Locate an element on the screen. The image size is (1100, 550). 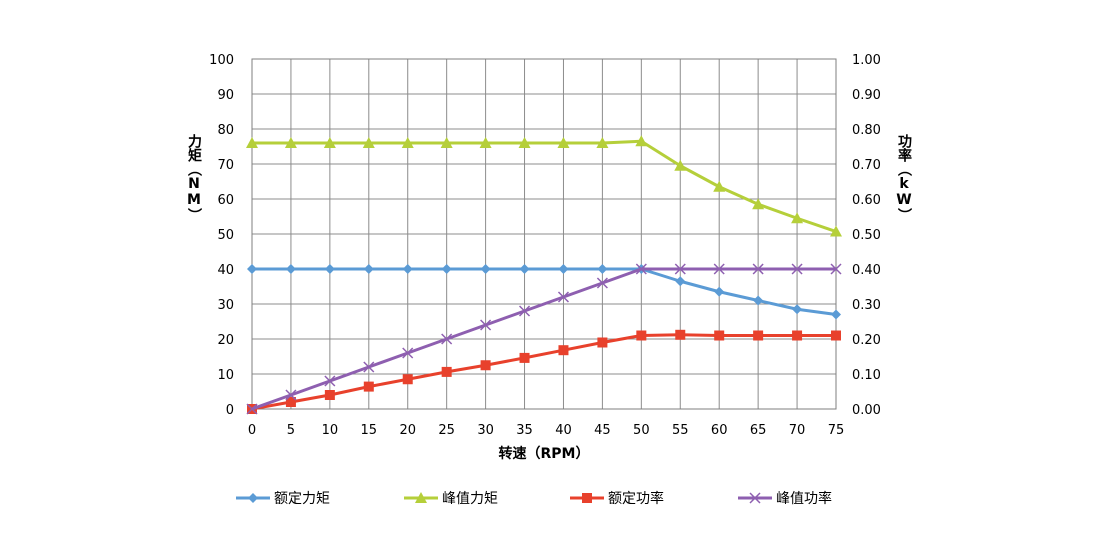
x-tick-label: 75 is located at coordinates (836, 430).